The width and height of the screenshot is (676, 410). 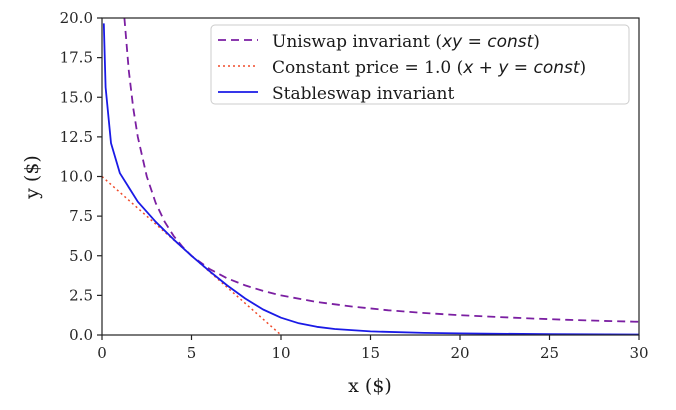 I want to click on y-tick-label: 20.0, so click(x=76, y=18).